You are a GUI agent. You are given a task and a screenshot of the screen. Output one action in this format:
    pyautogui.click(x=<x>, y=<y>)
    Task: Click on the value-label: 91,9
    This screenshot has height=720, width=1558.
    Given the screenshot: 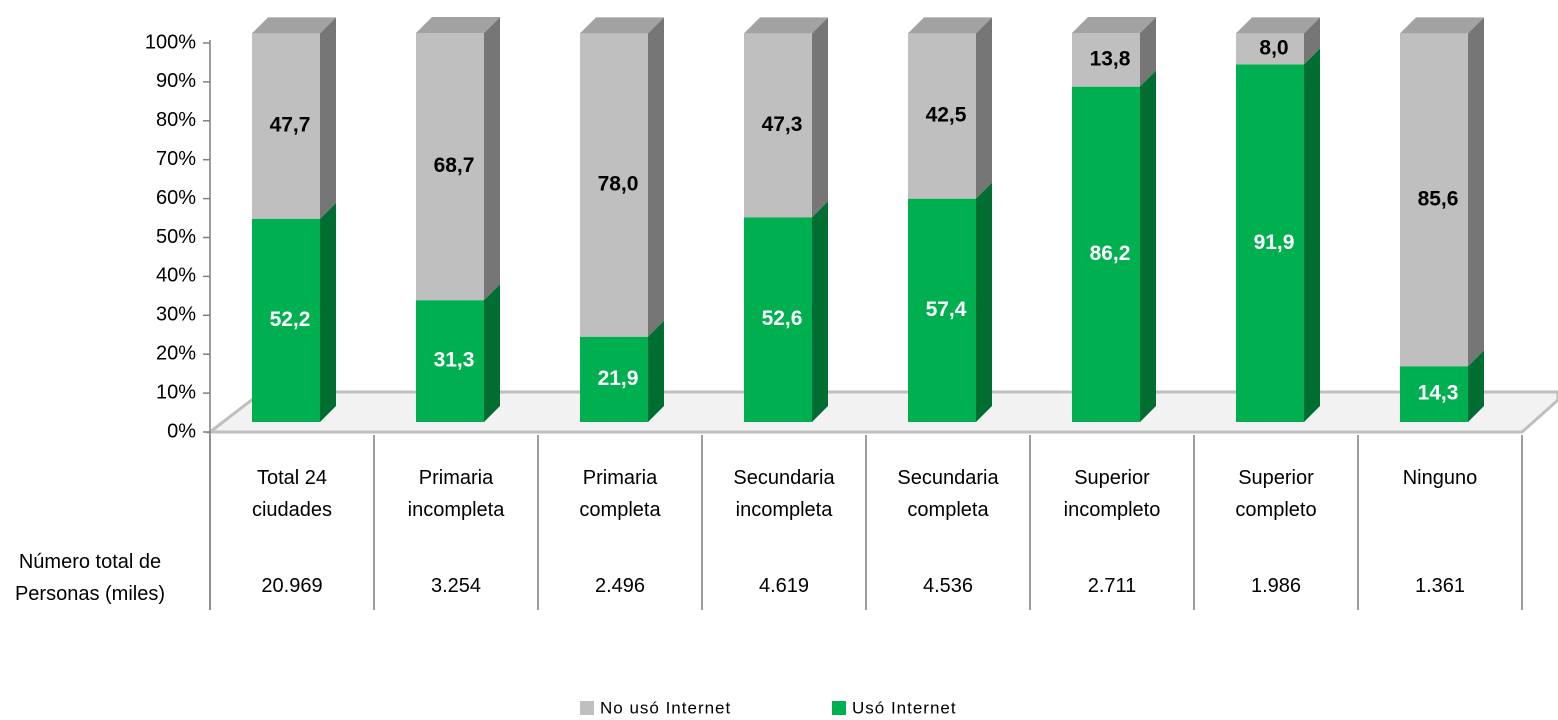 What is the action you would take?
    pyautogui.click(x=1274, y=242)
    